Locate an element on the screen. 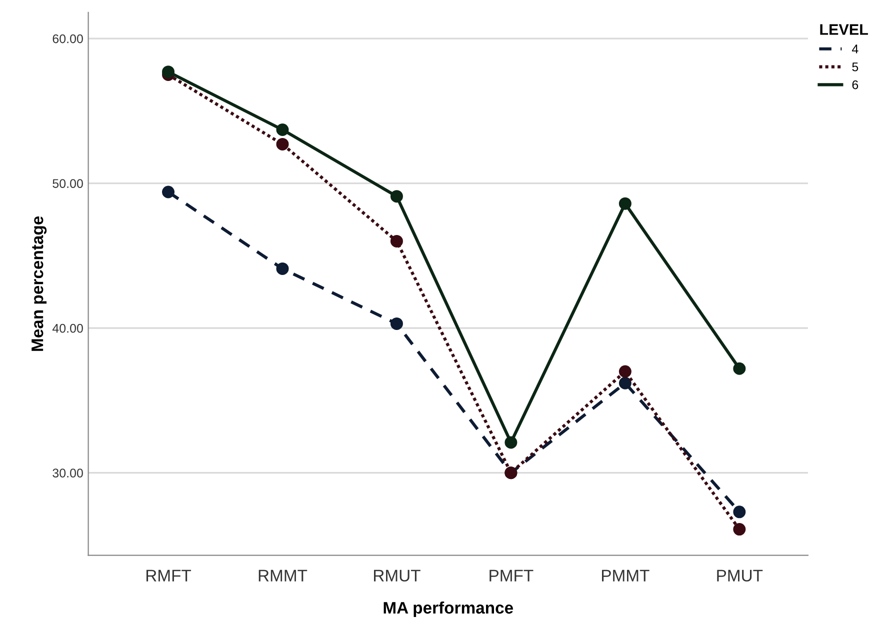  y-axis-title: Mean percentage is located at coordinates (39, 283).